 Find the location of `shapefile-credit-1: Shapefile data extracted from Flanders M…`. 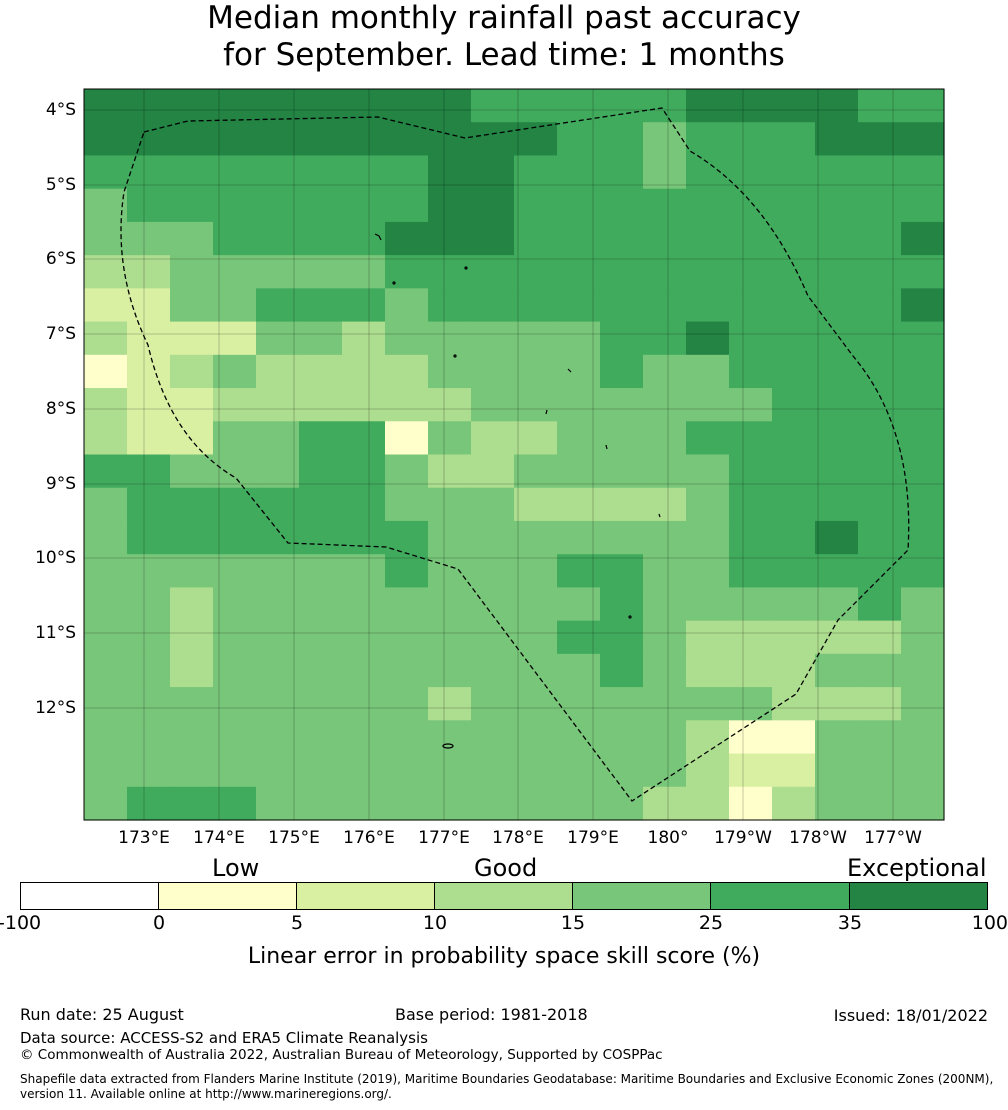

shapefile-credit-1: Shapefile data extracted from Flanders M… is located at coordinates (507, 1079).